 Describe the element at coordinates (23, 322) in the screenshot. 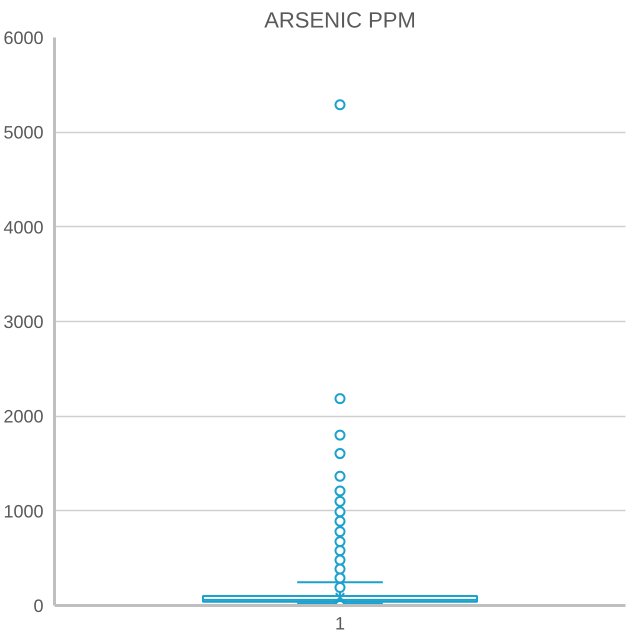

I see `y-tick-label: 3000` at that location.